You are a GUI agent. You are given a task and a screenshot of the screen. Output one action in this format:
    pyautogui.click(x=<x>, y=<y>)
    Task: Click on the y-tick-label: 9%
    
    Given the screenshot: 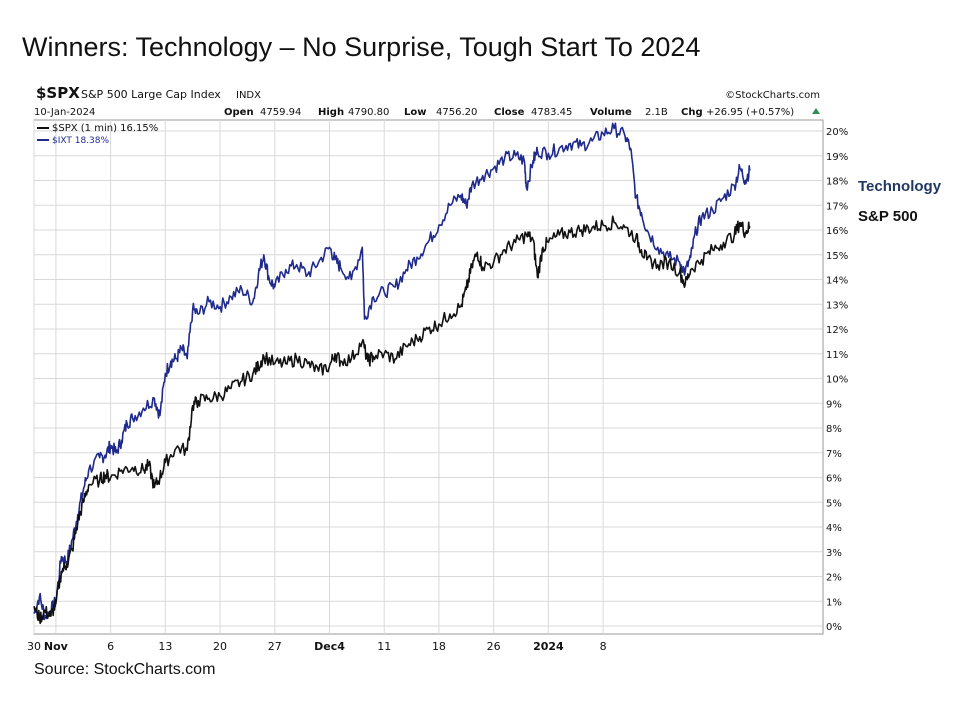 What is the action you would take?
    pyautogui.click(x=834, y=404)
    